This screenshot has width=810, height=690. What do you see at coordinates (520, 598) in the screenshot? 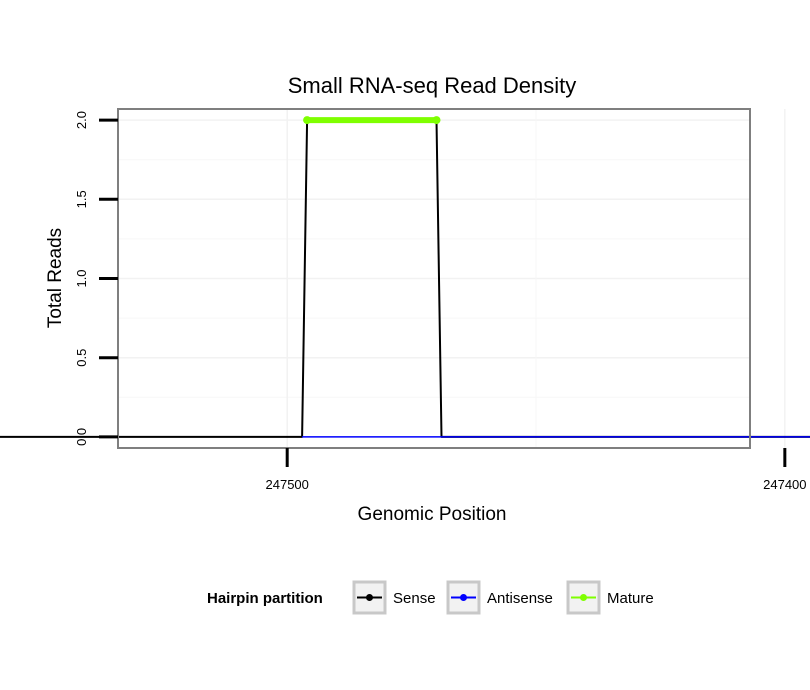
I see `legend-label-antisense: Antisense` at bounding box center [520, 598].